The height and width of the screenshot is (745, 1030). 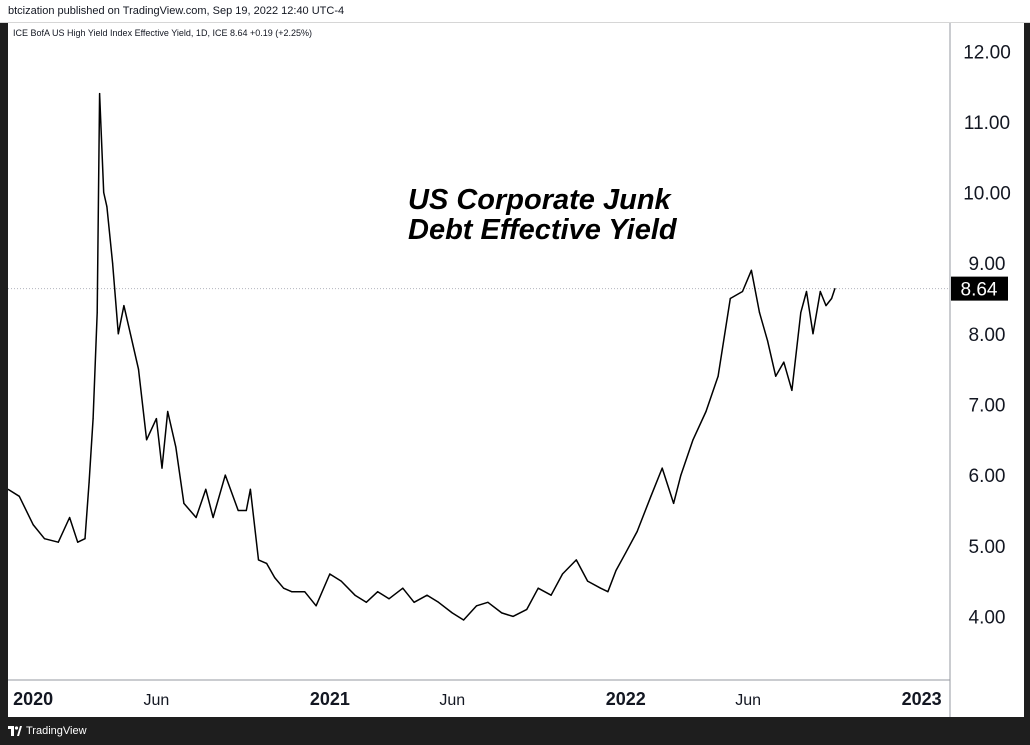 I want to click on last-price-label-text: 8.64, so click(x=979, y=290).